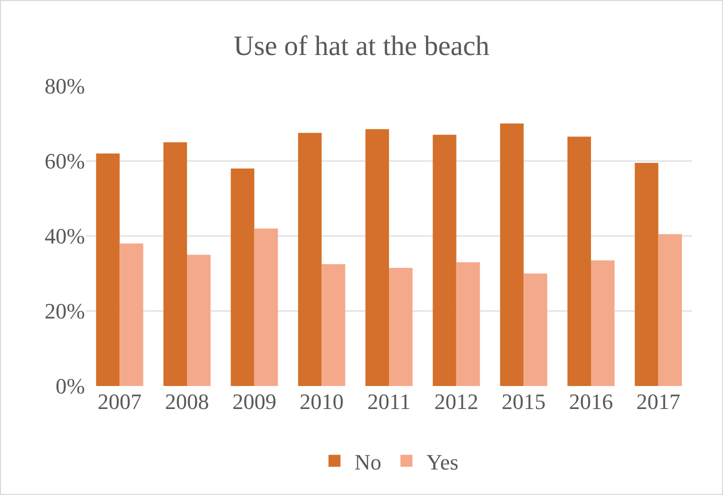  I want to click on x-tick-label: 2017, so click(658, 401).